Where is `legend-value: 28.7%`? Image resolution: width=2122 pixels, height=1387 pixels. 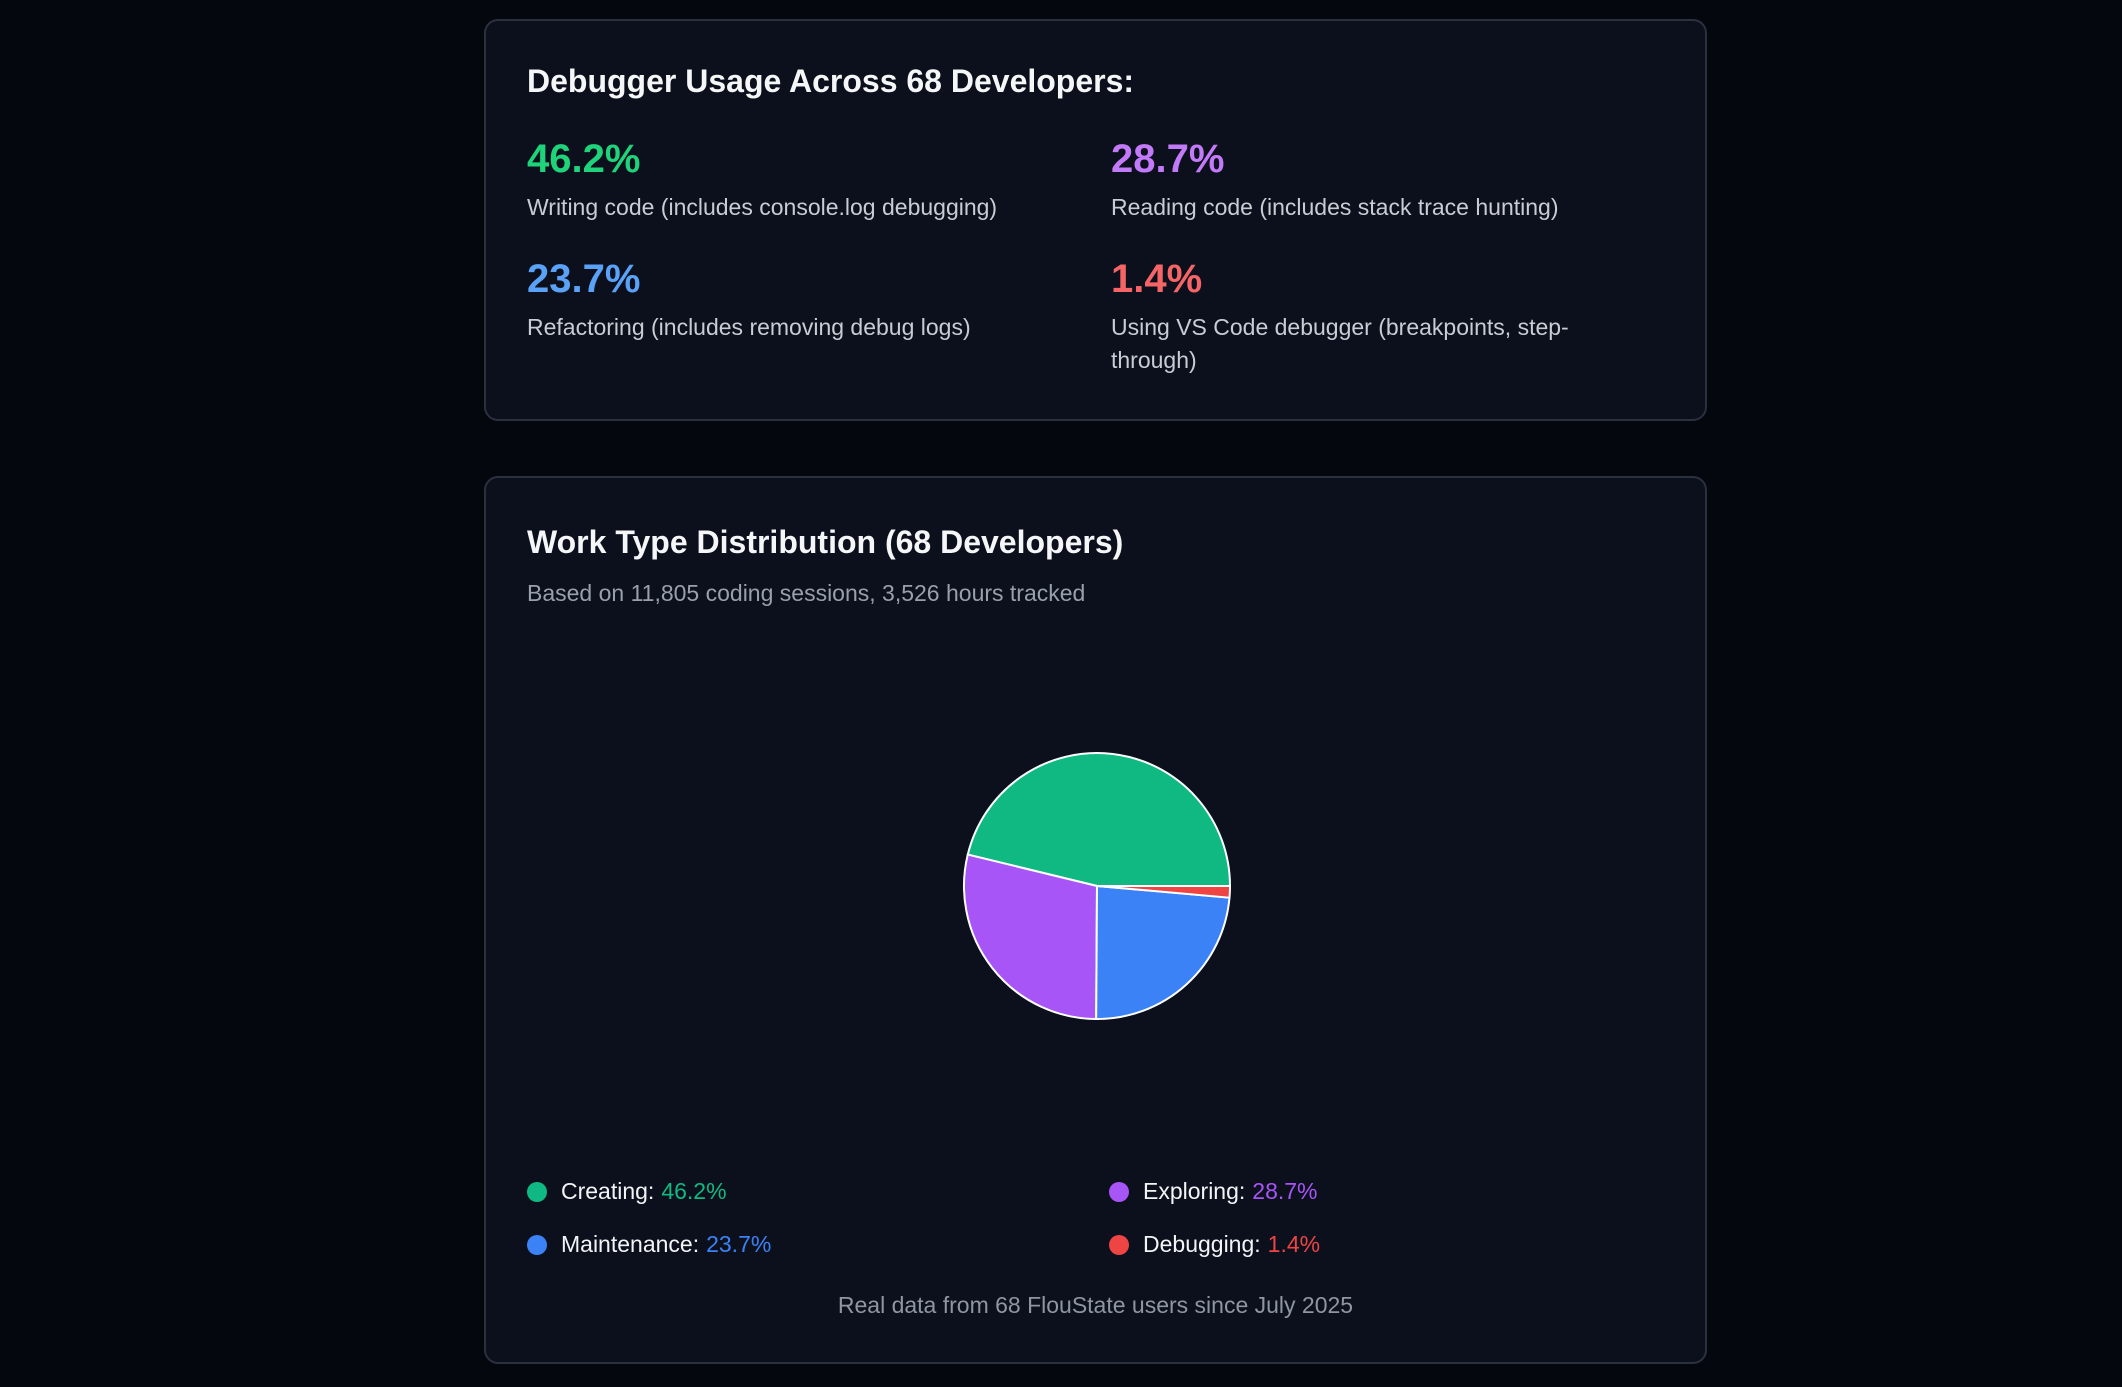 legend-value: 28.7% is located at coordinates (1285, 1191).